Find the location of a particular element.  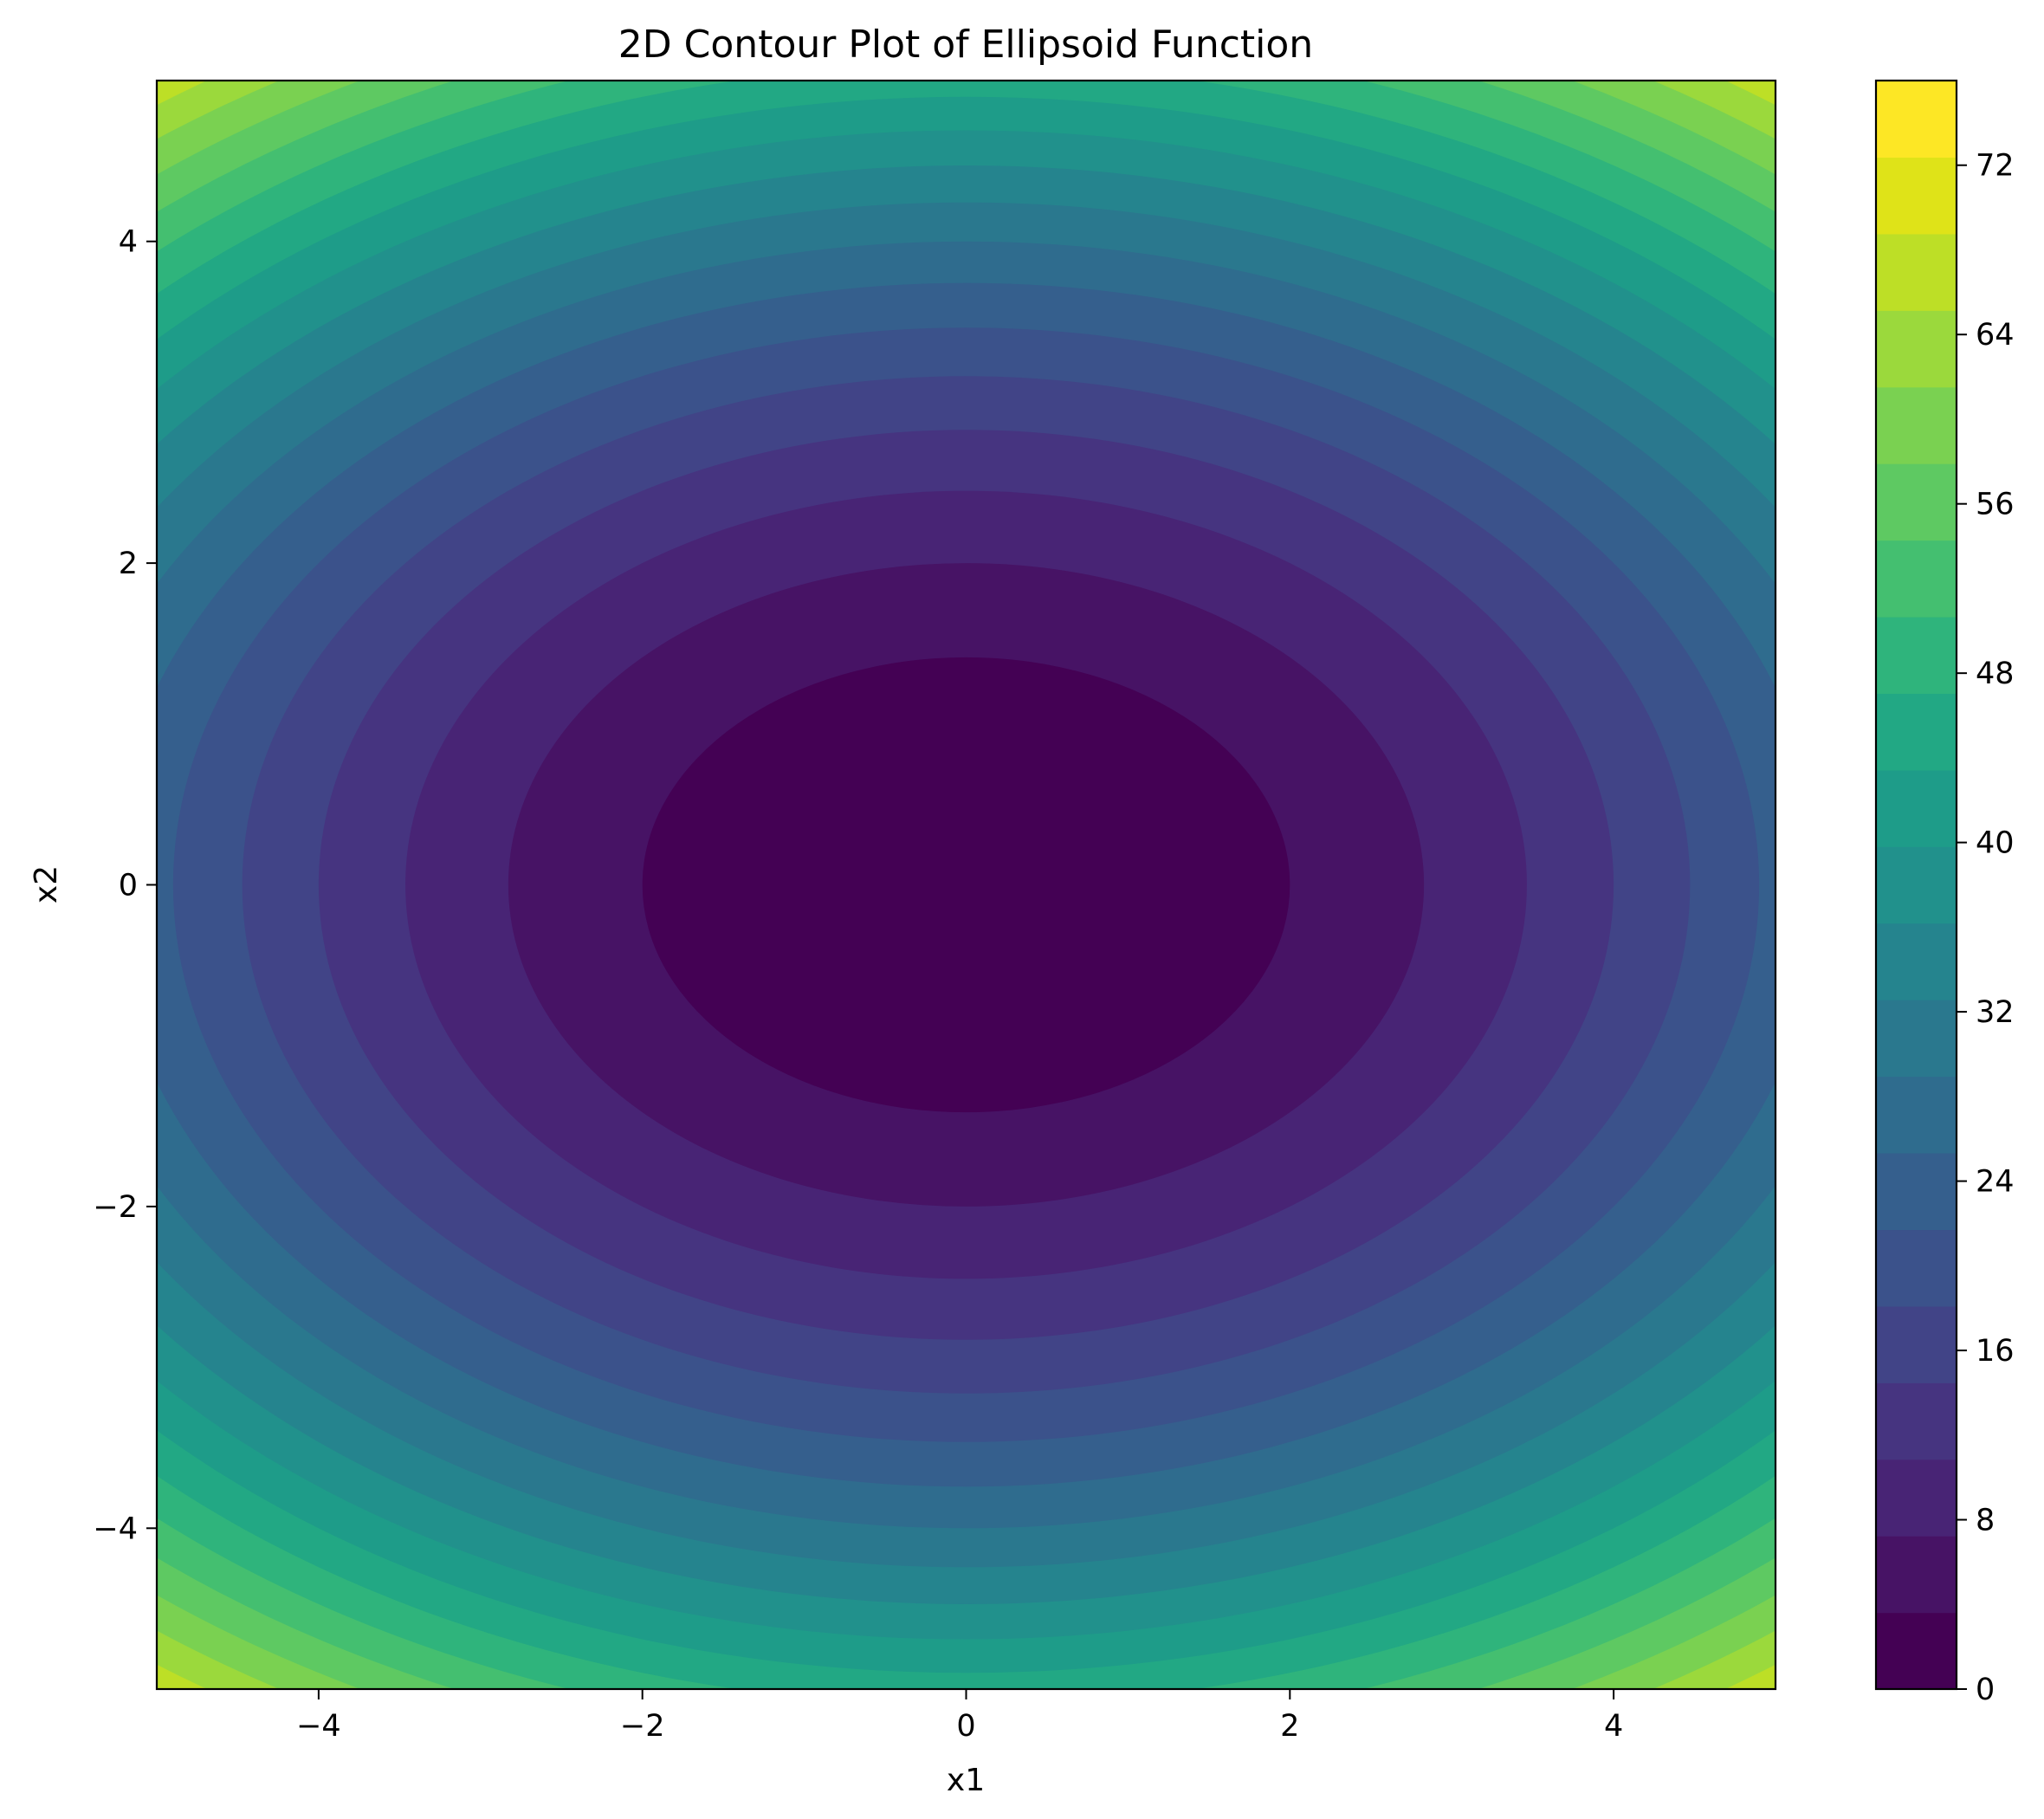

colorbar-tick-label: 24 is located at coordinates (1995, 1182).